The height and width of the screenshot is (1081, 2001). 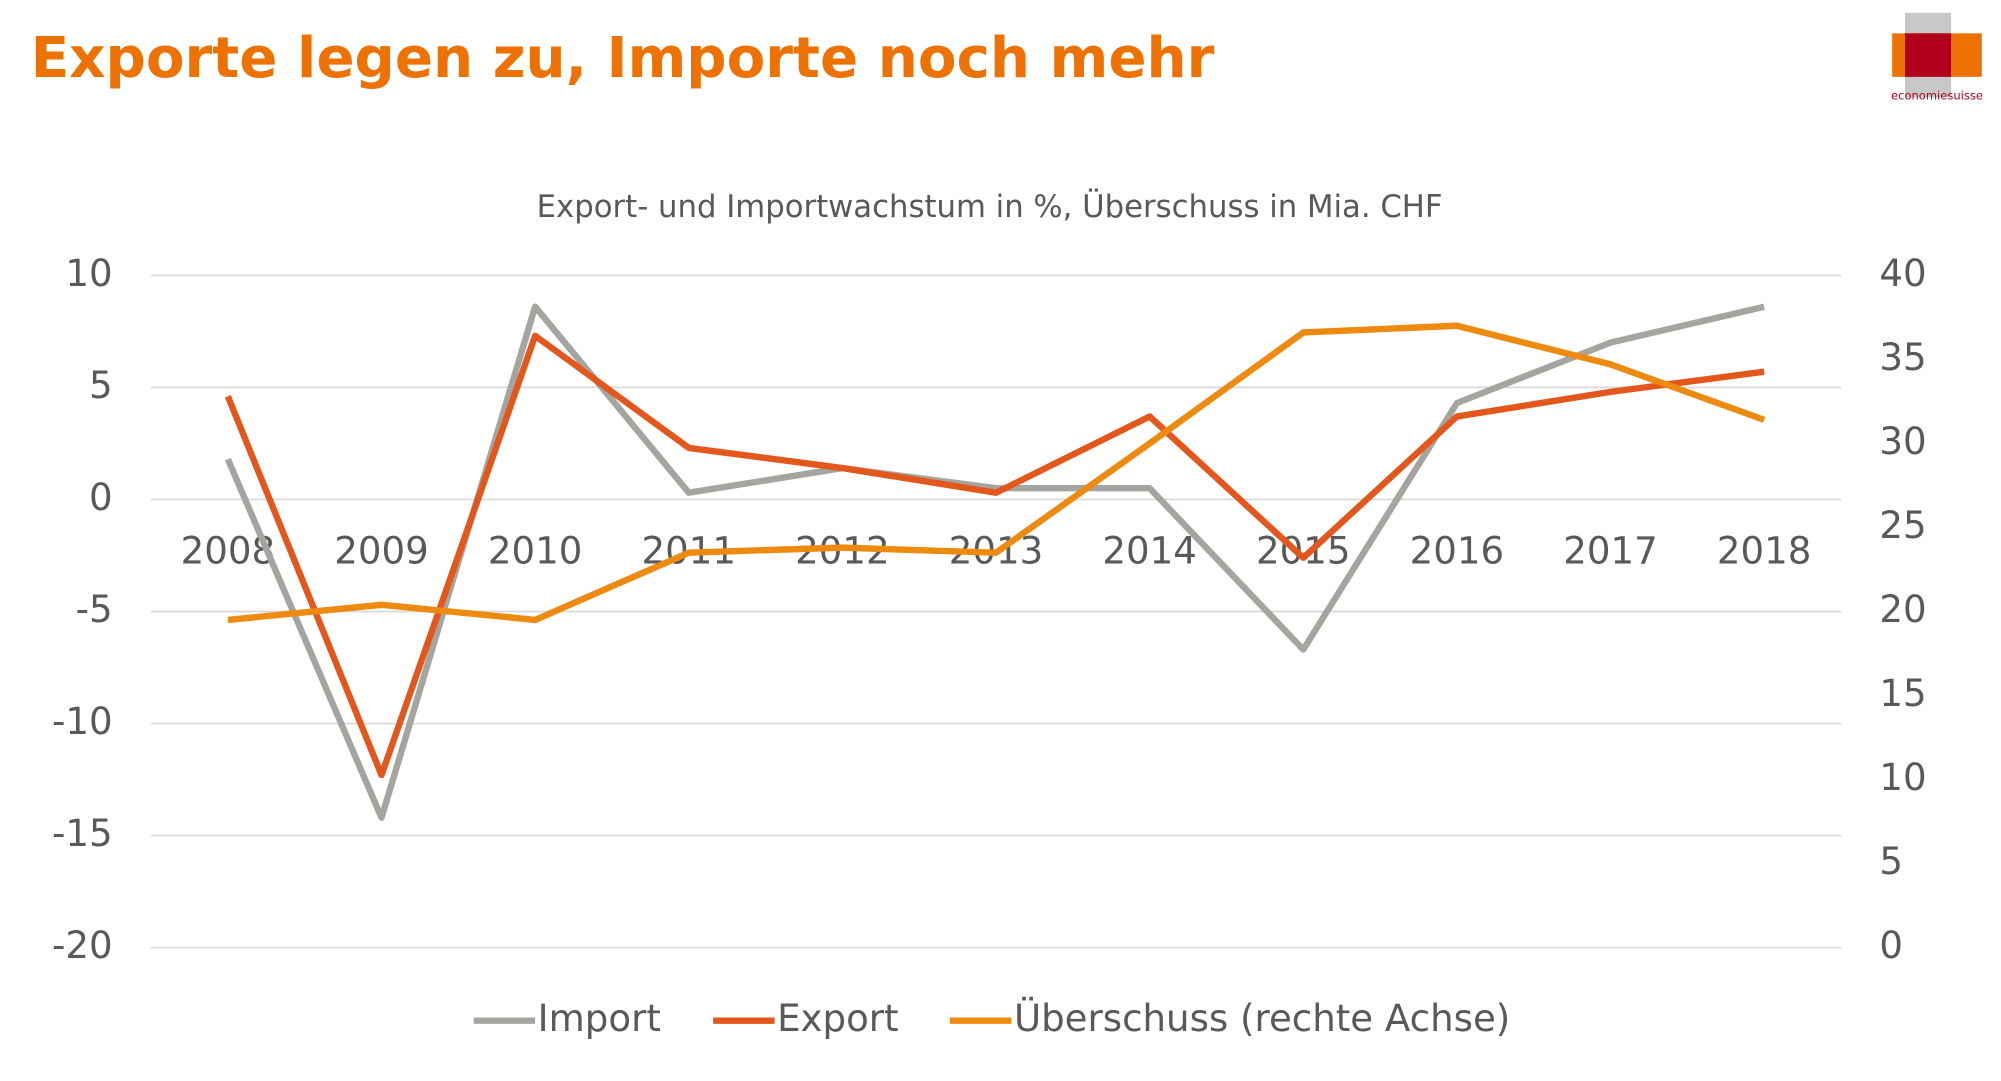 I want to click on y2-tick-label: 5, so click(x=1891, y=861).